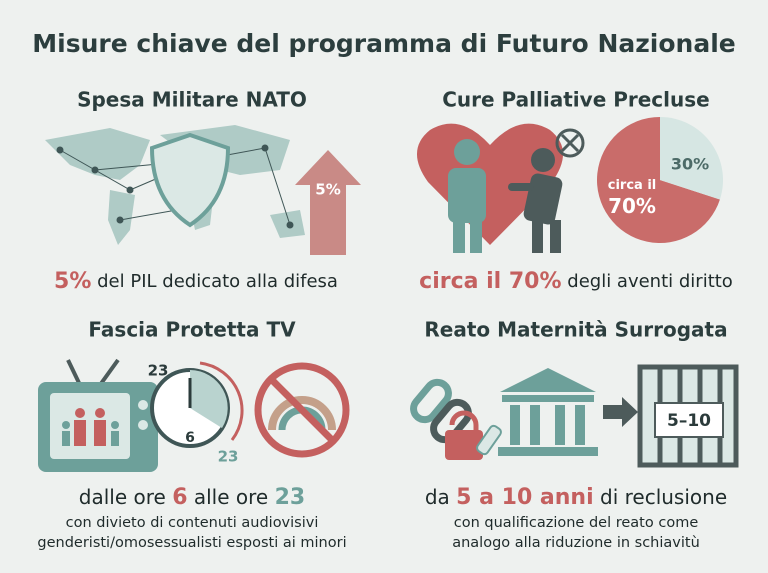 The height and width of the screenshot is (573, 768). I want to click on caption-text: del PIL dedicato alla difesa, so click(214, 281).